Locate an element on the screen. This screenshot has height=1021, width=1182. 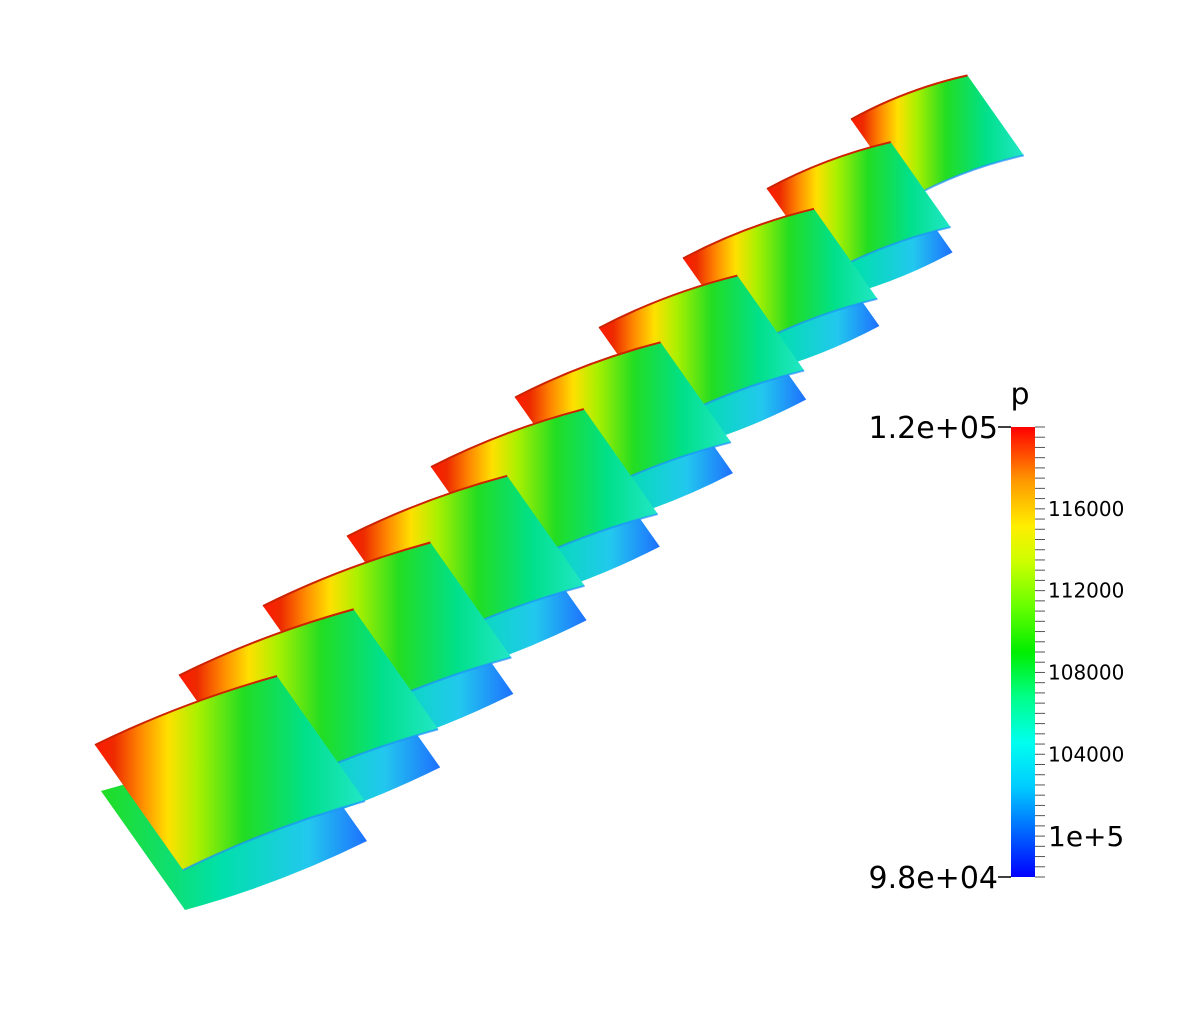
legend-variable-label: p is located at coordinates (1019, 394).